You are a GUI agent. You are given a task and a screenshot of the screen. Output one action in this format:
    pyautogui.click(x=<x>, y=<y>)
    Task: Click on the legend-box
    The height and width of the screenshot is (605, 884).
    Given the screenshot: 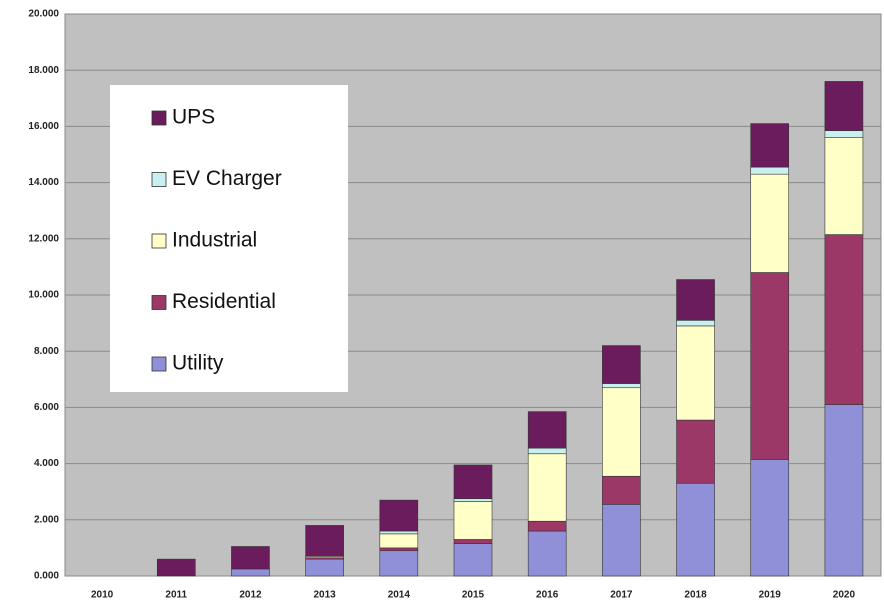 What is the action you would take?
    pyautogui.click(x=229, y=238)
    